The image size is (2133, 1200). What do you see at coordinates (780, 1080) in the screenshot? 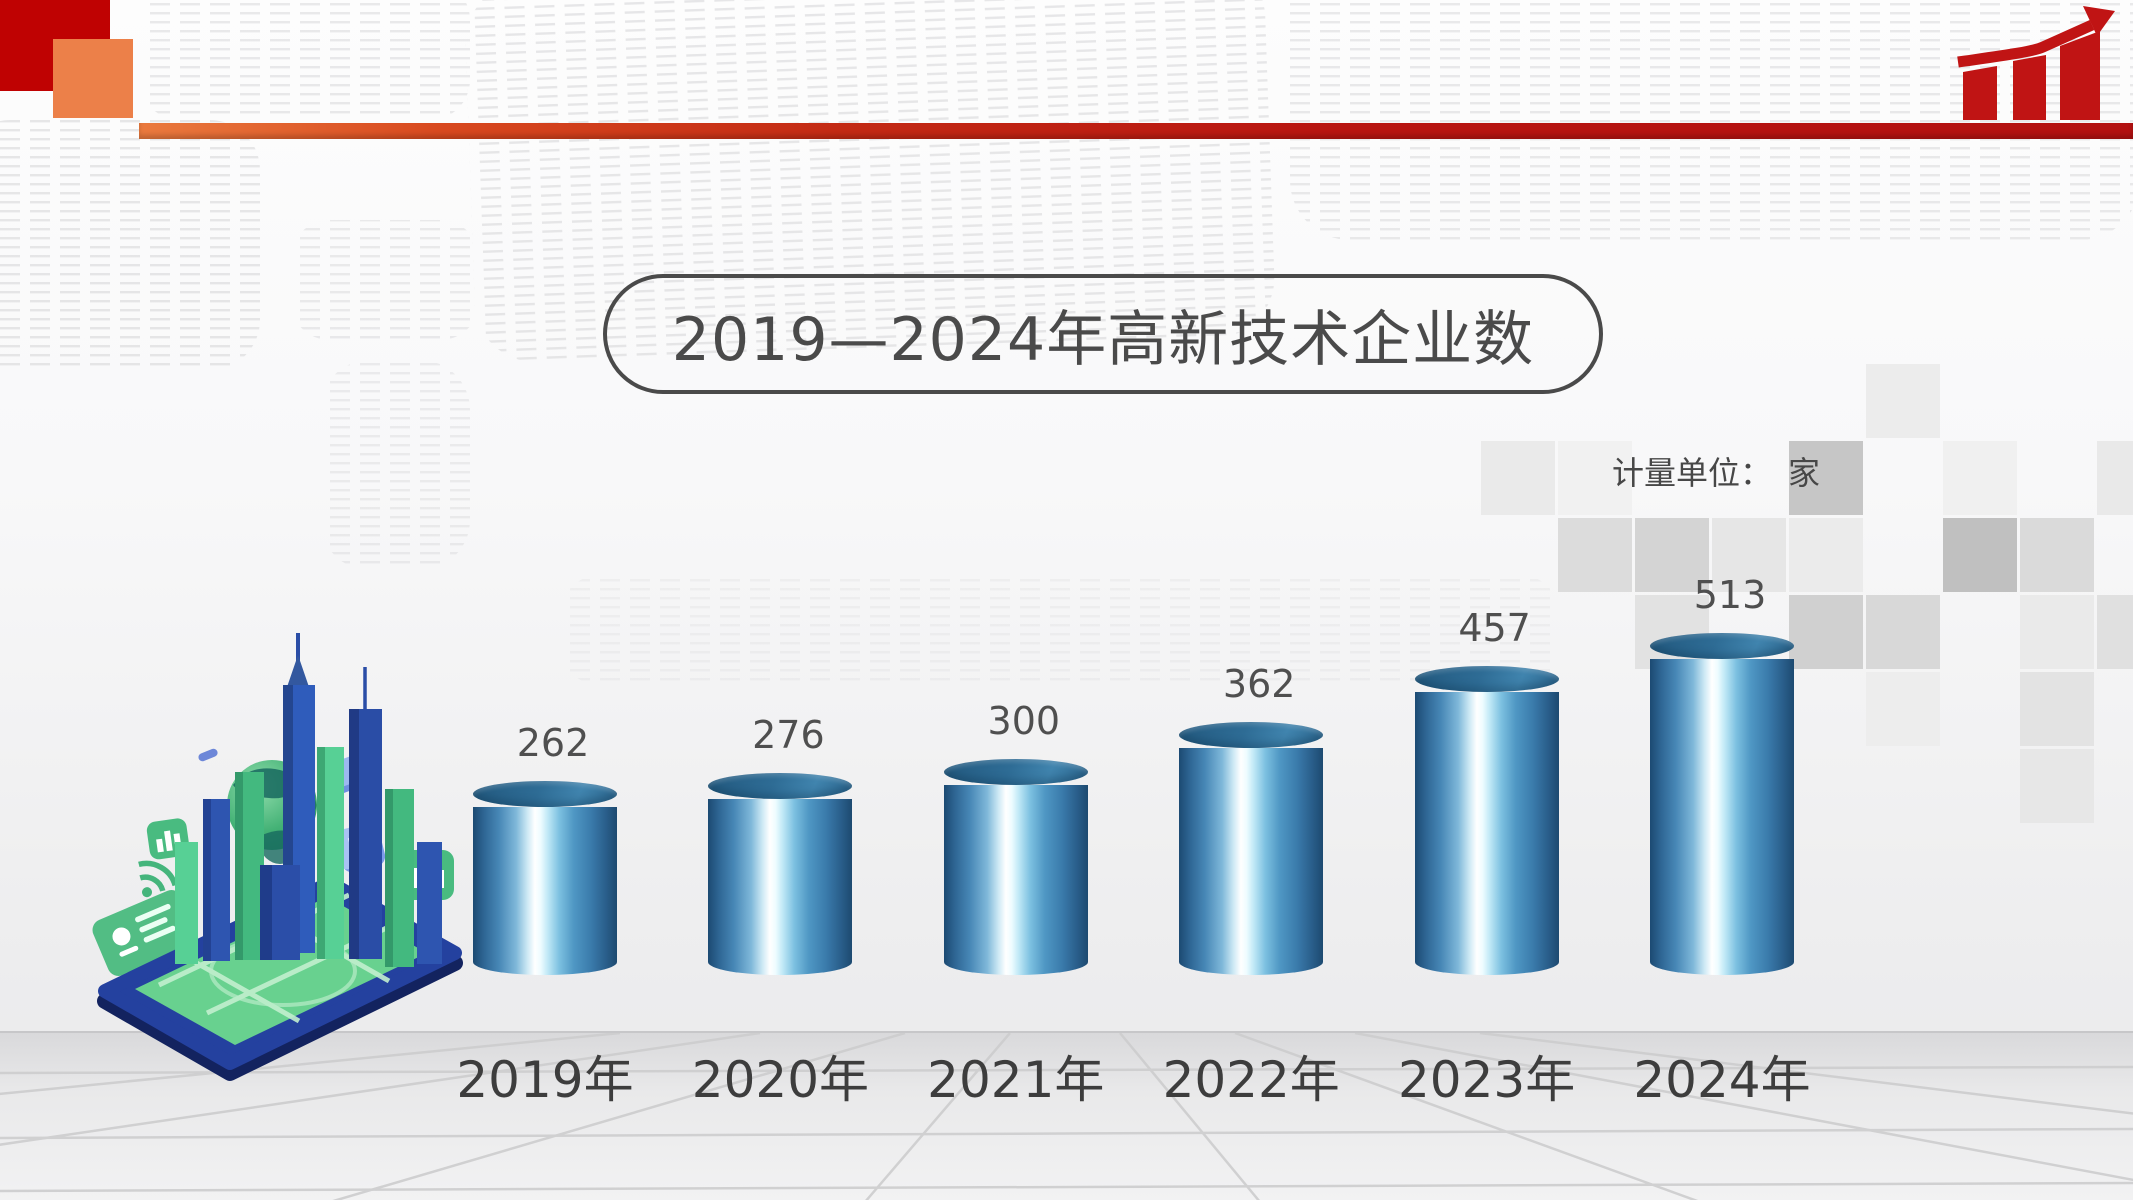
I see `x-axis-label: 2020年` at bounding box center [780, 1080].